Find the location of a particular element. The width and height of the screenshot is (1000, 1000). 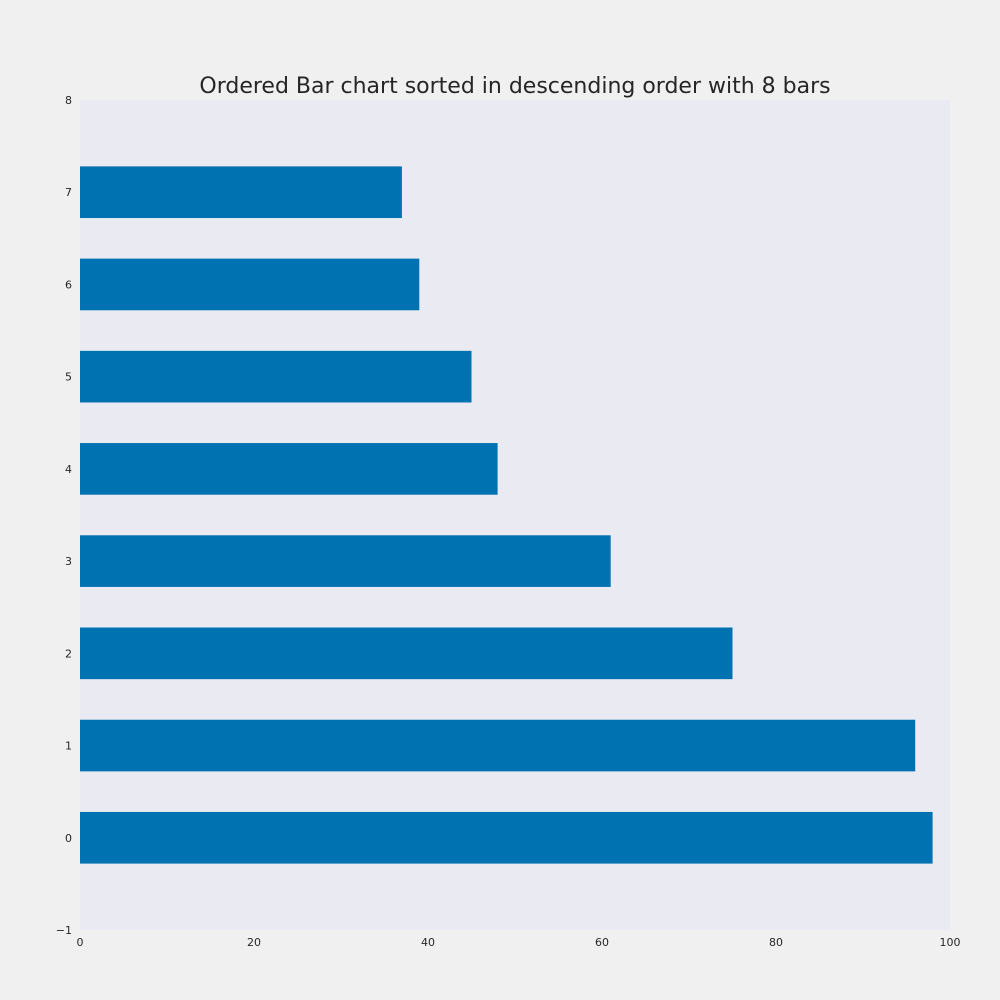

y-tick-label: 3 is located at coordinates (68, 561).